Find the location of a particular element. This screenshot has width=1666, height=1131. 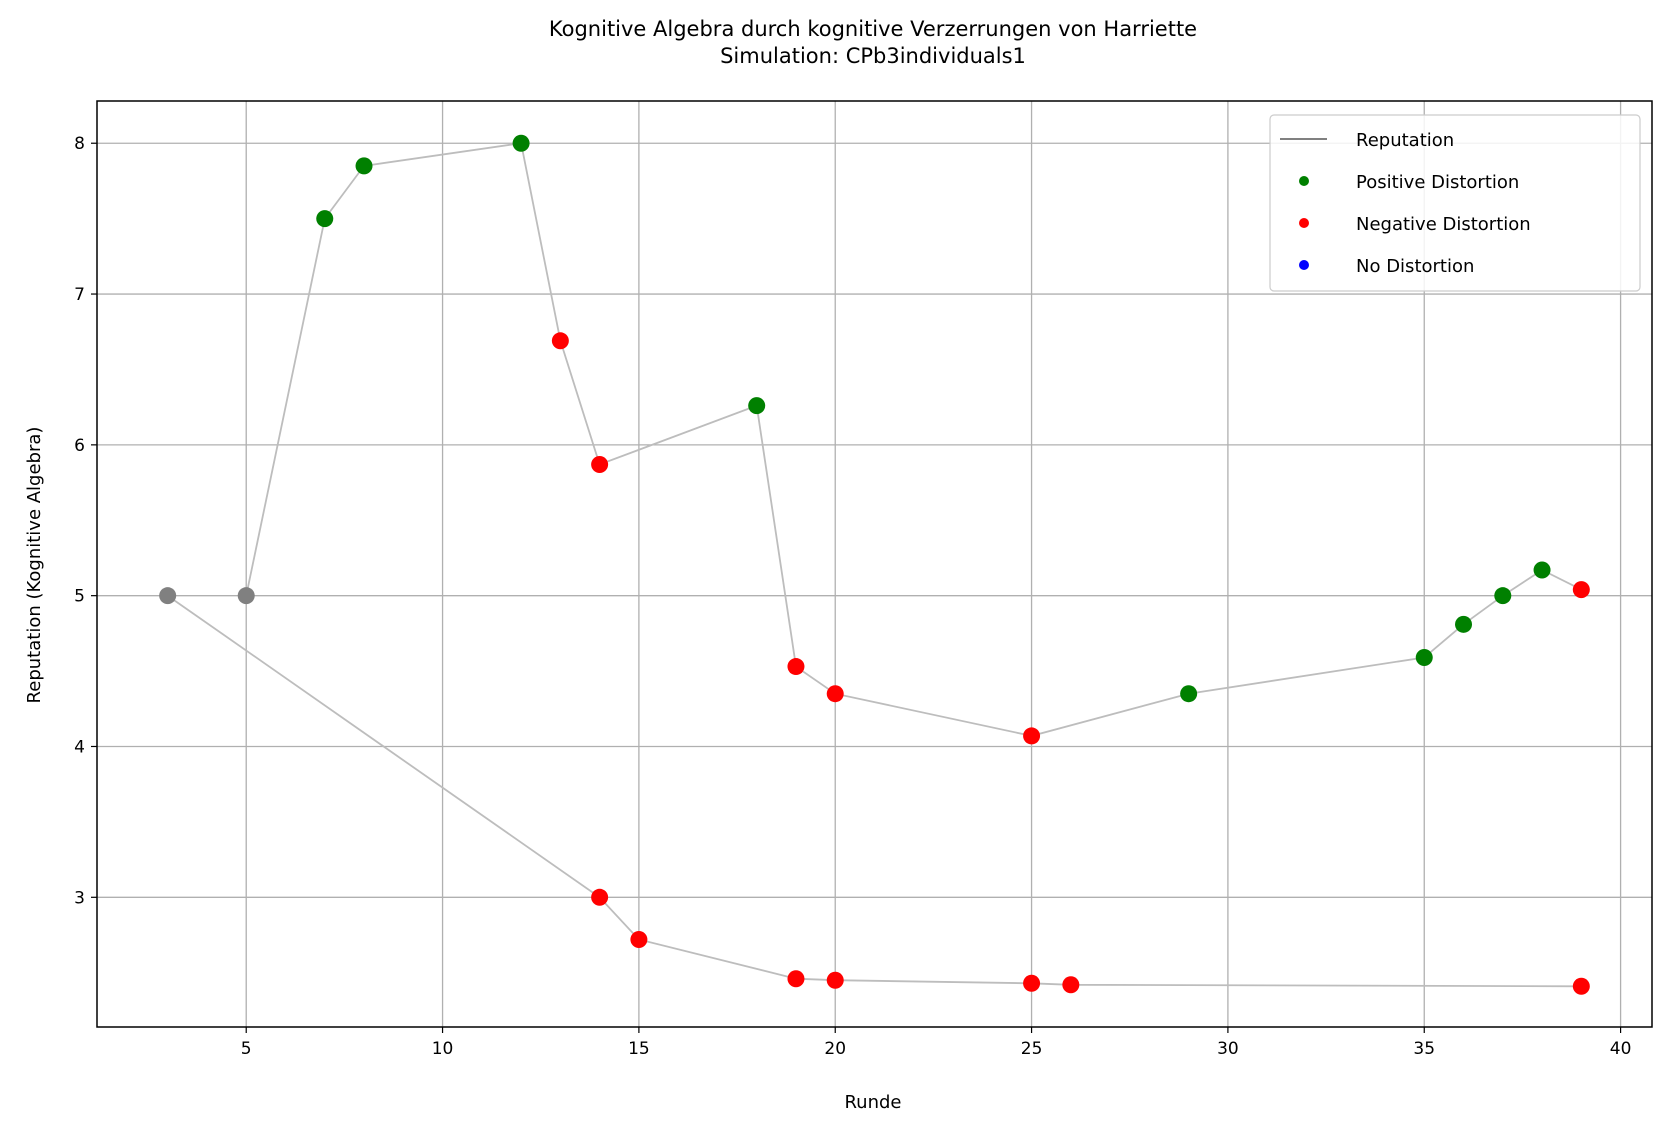

legend-label: Positive Distortion is located at coordinates (1437, 182).